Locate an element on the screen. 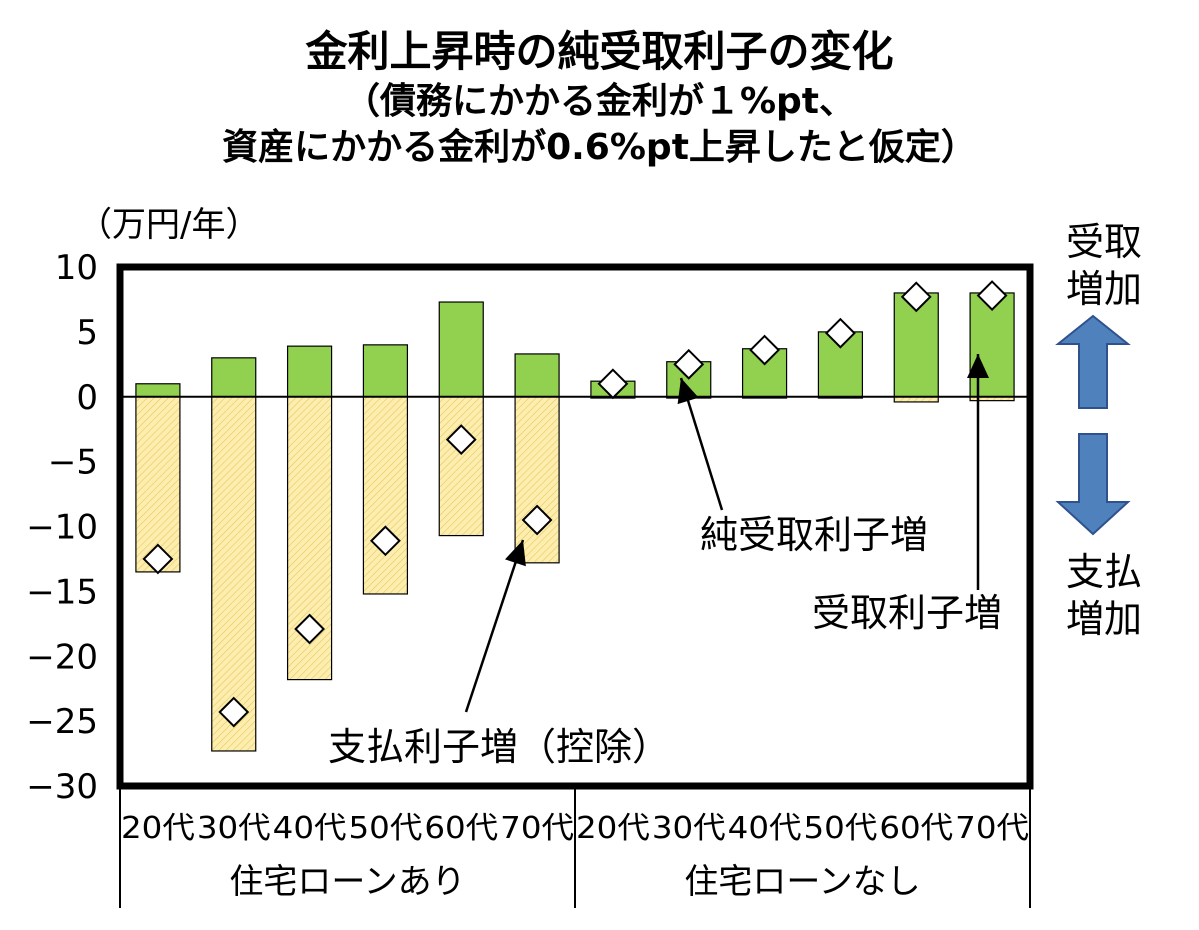  y-tick-label: −10 is located at coordinates (62, 528).